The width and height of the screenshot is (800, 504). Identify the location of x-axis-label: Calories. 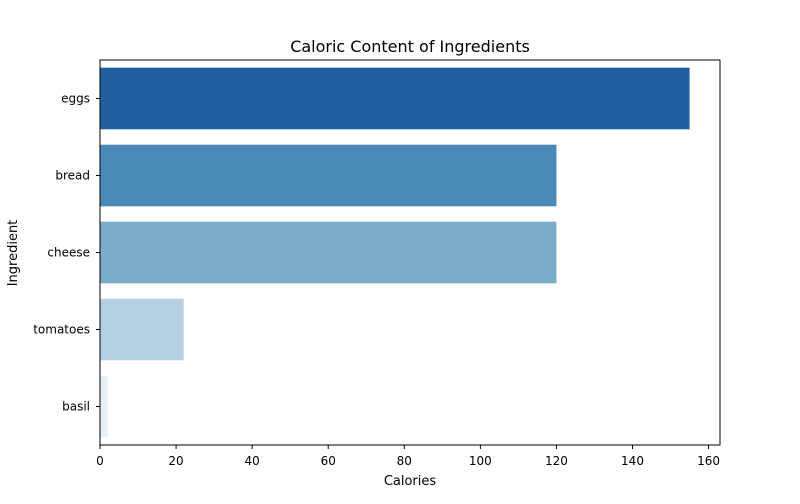
(410, 481).